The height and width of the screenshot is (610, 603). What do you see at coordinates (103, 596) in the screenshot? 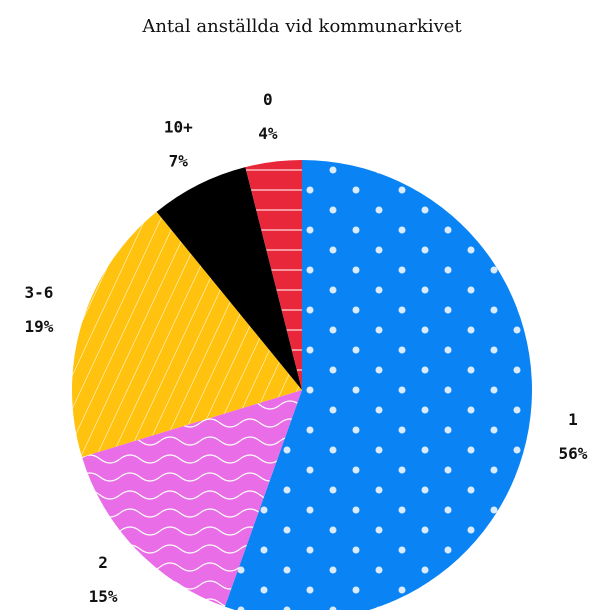
I see `slice-value-label: 15%` at bounding box center [103, 596].